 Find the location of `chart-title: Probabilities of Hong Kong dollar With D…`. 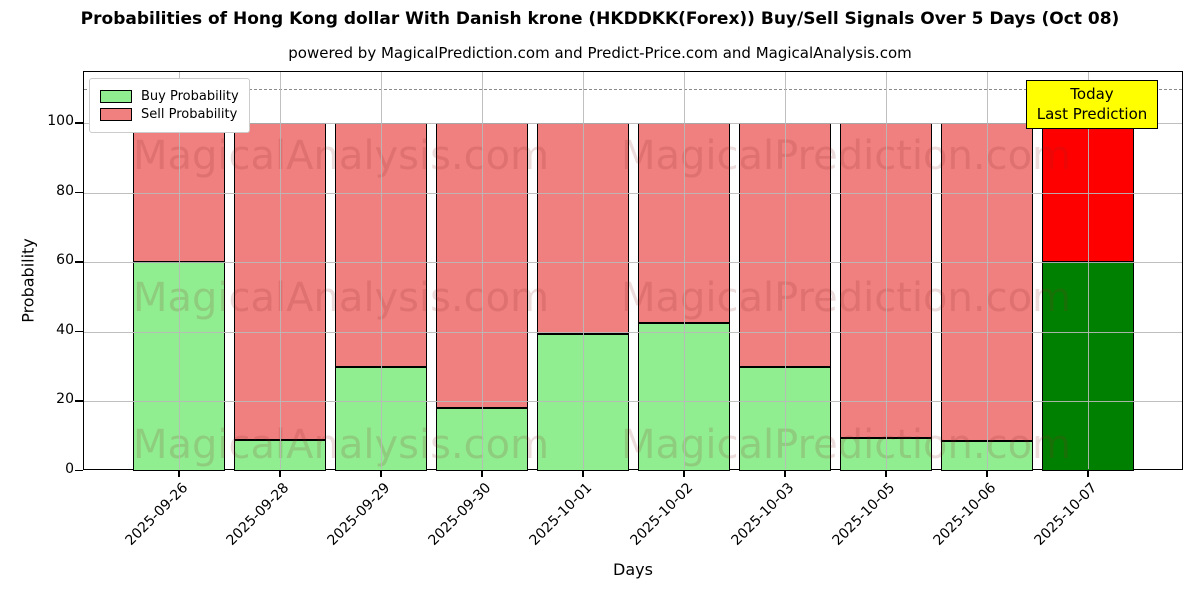

chart-title: Probabilities of Hong Kong dollar With D… is located at coordinates (600, 19).